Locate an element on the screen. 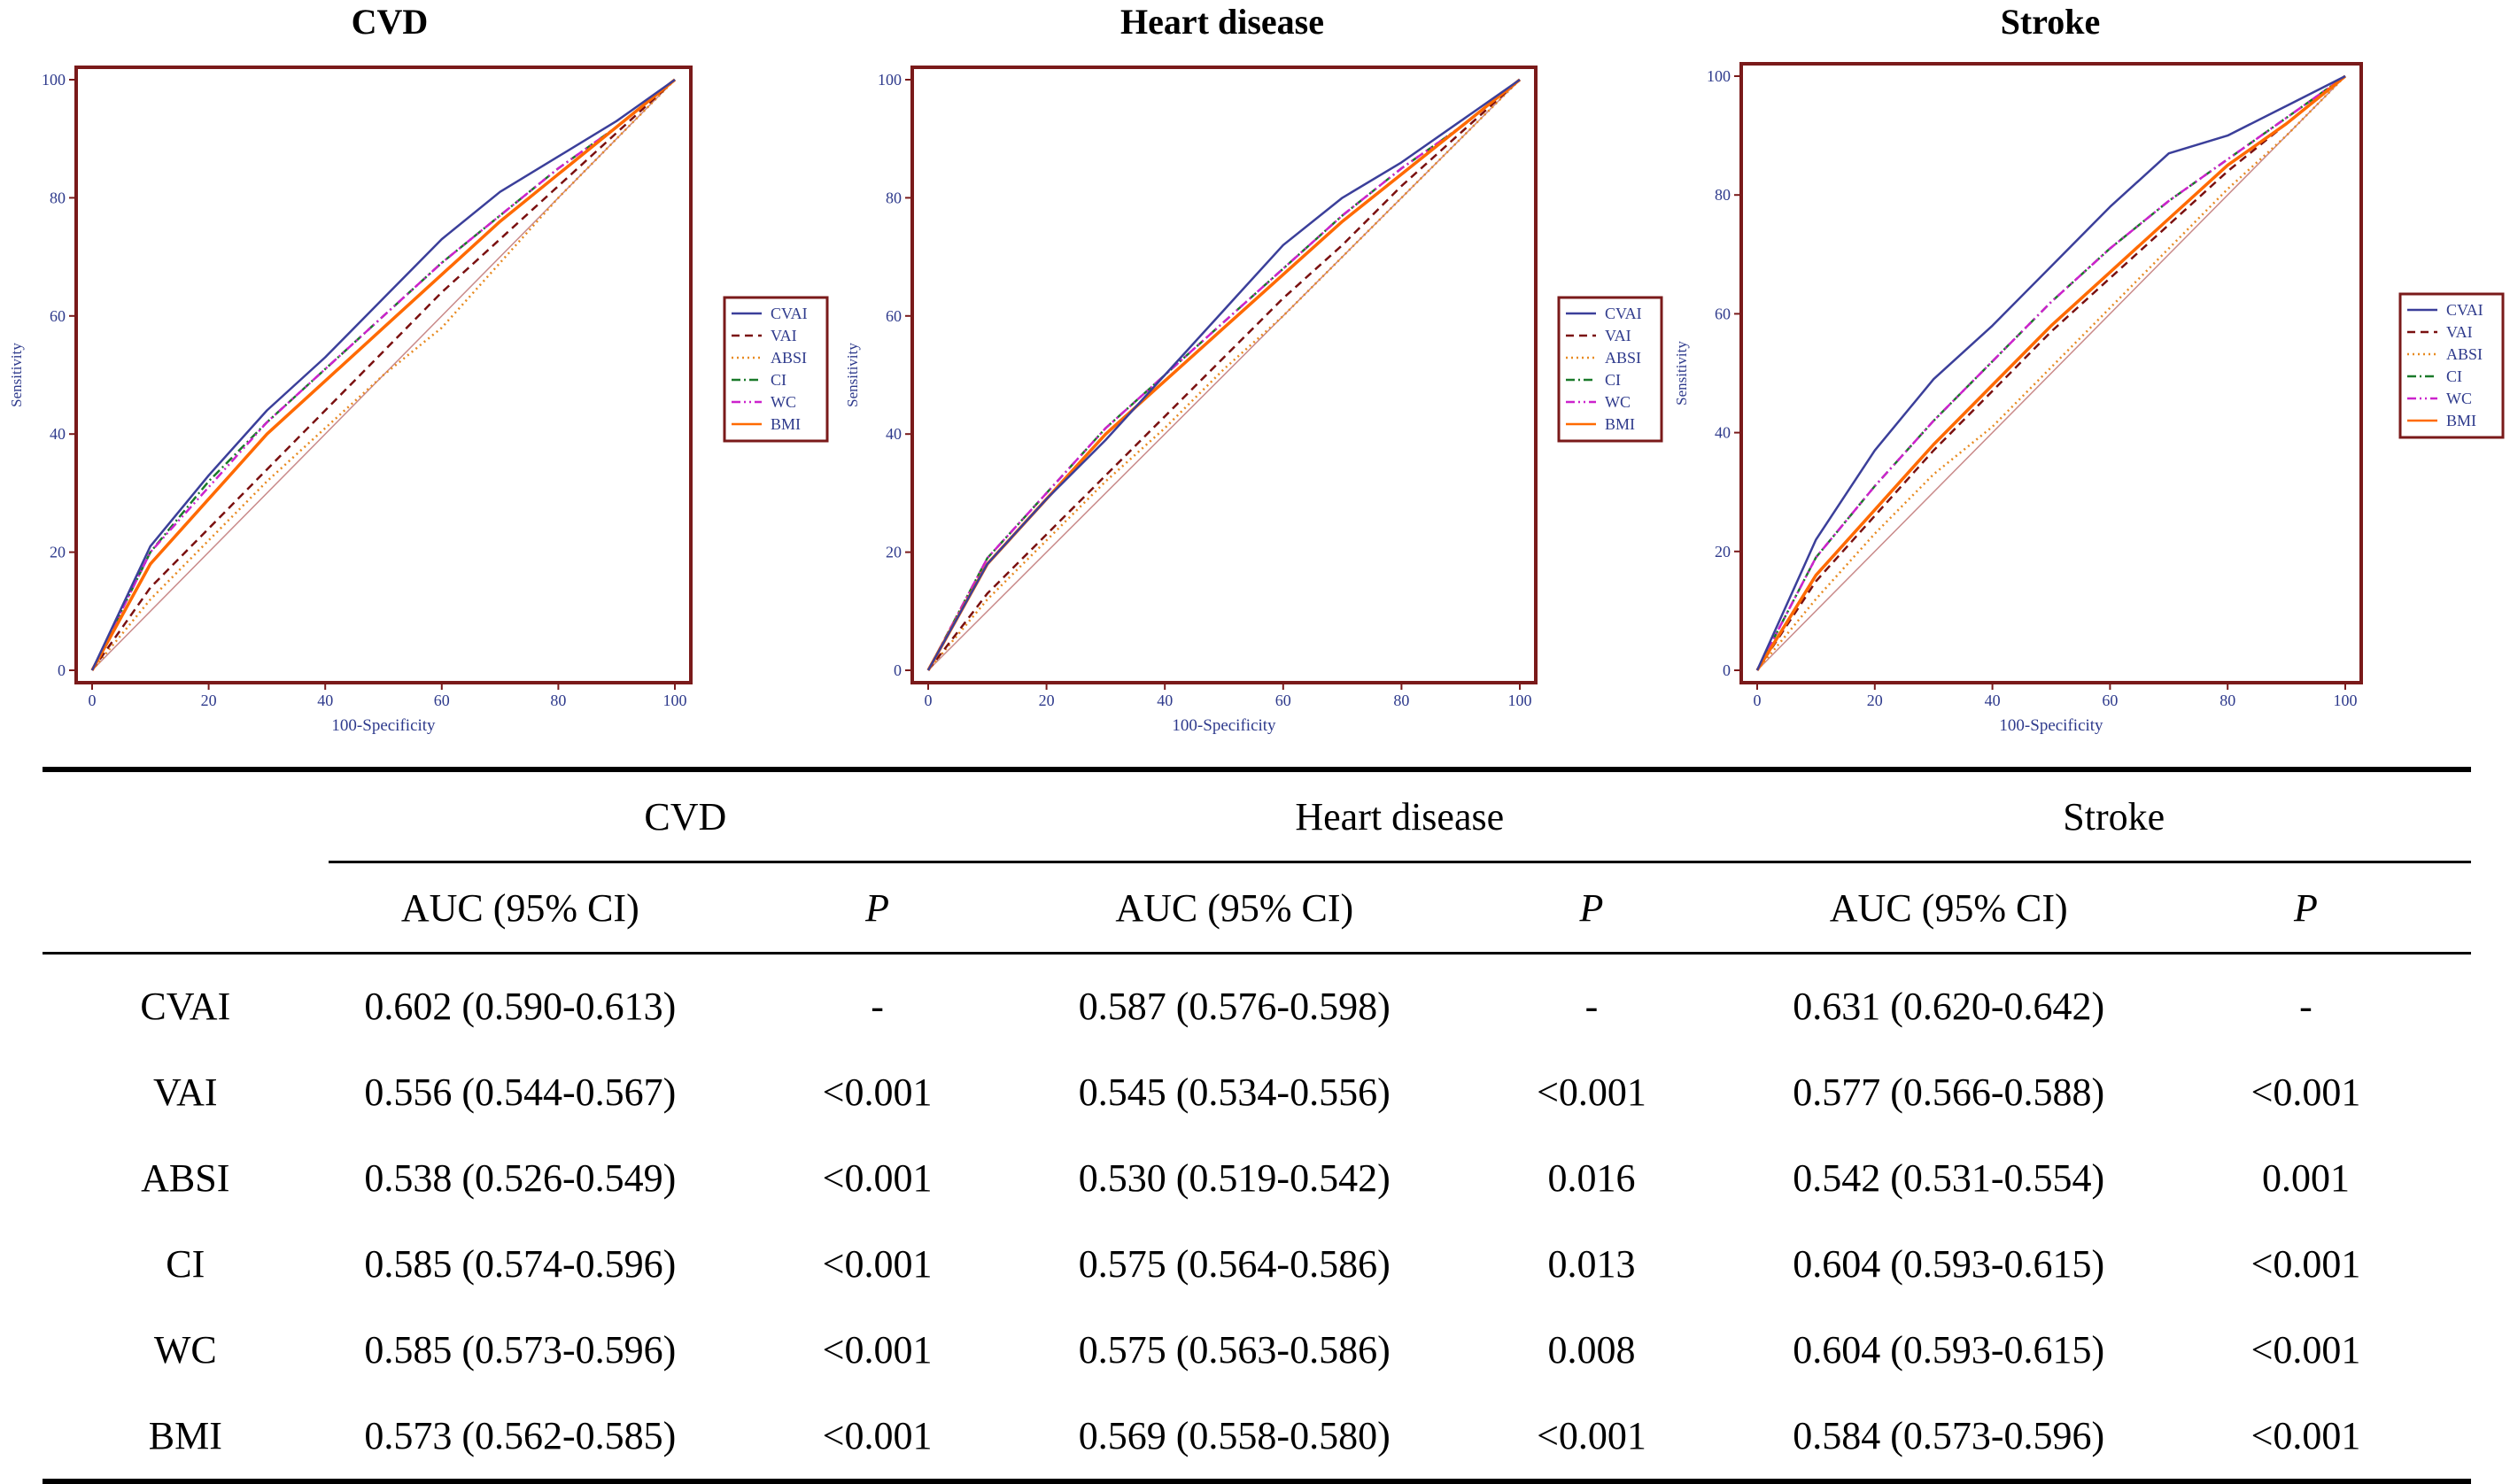 This screenshot has height=1484, width=2510. chart-title: Stroke is located at coordinates (2051, 22).